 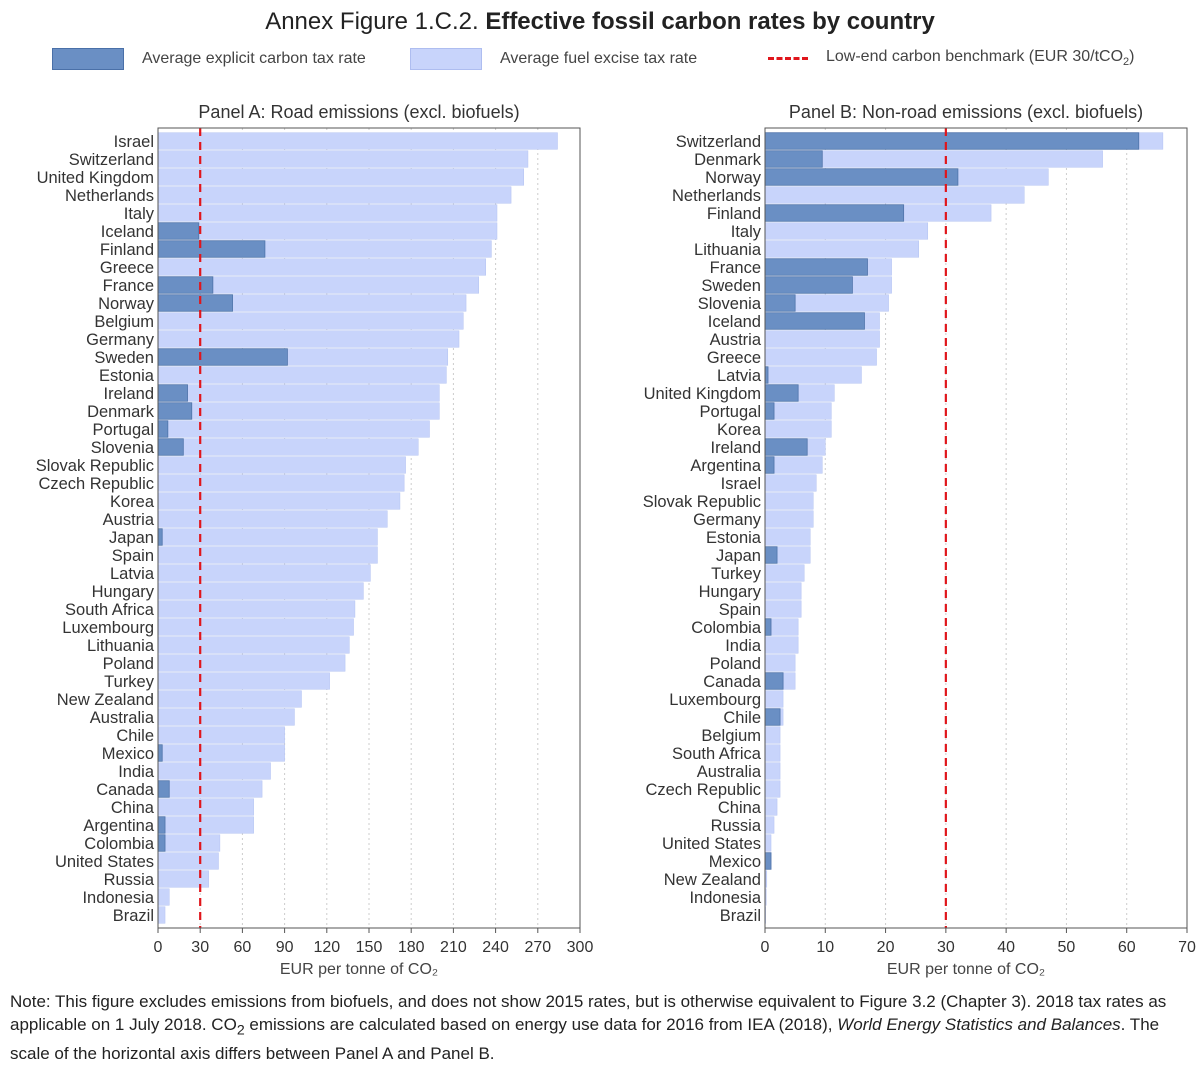 What do you see at coordinates (133, 916) in the screenshot?
I see `panel-a-category-label: Brazil` at bounding box center [133, 916].